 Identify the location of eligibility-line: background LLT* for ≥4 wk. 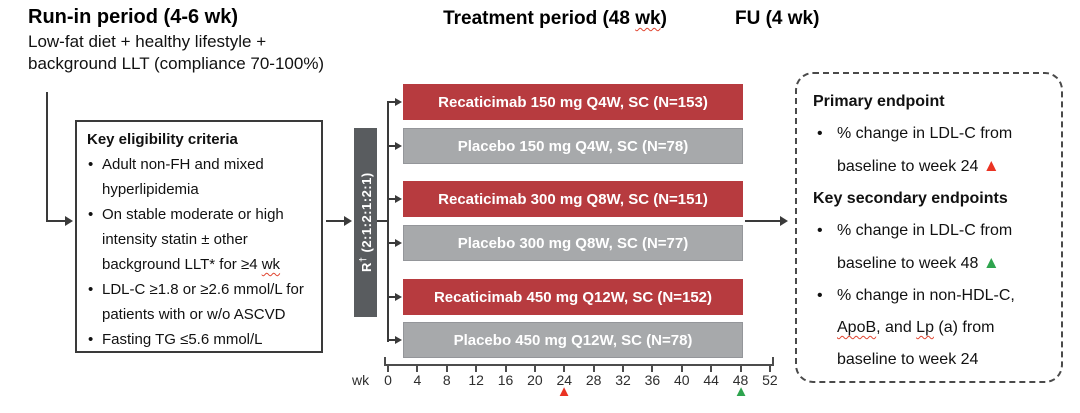
(200, 264).